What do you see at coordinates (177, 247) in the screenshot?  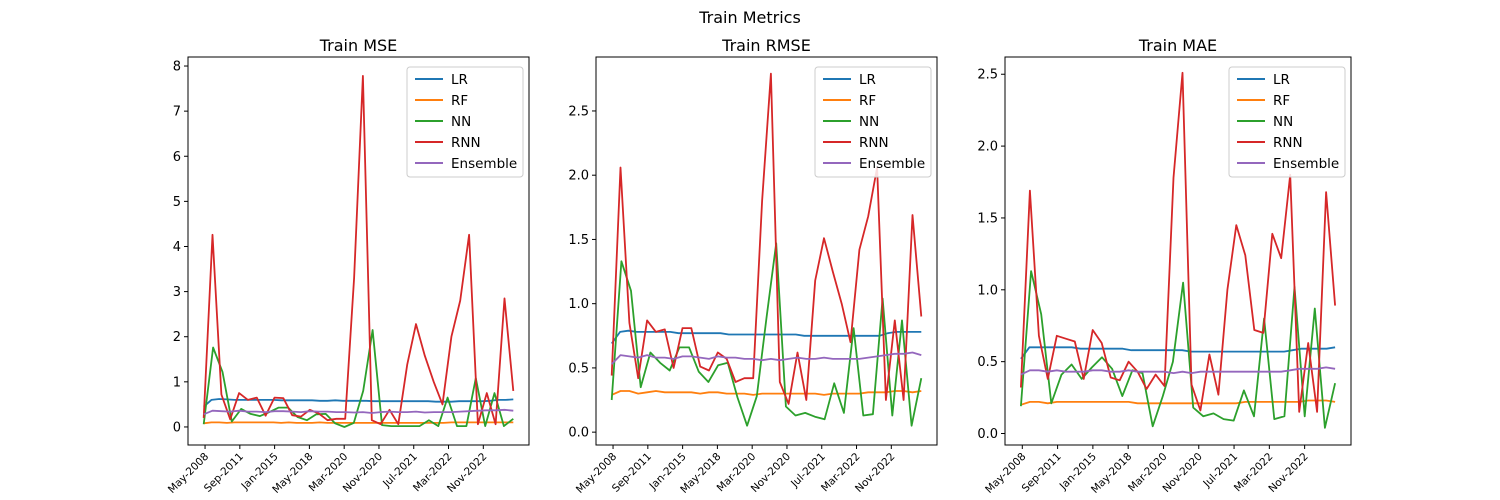 I see `y-tick-label: 4` at bounding box center [177, 247].